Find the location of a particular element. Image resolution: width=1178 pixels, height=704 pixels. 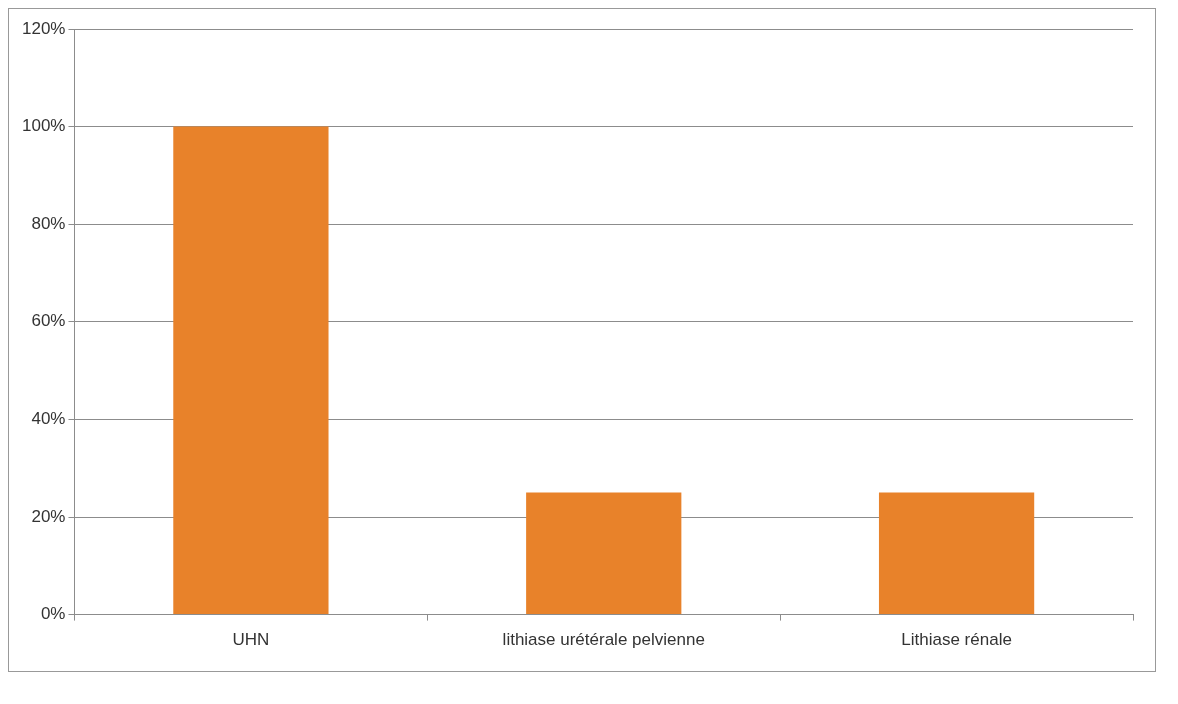

y-tick-label: 40% is located at coordinates (48, 419).